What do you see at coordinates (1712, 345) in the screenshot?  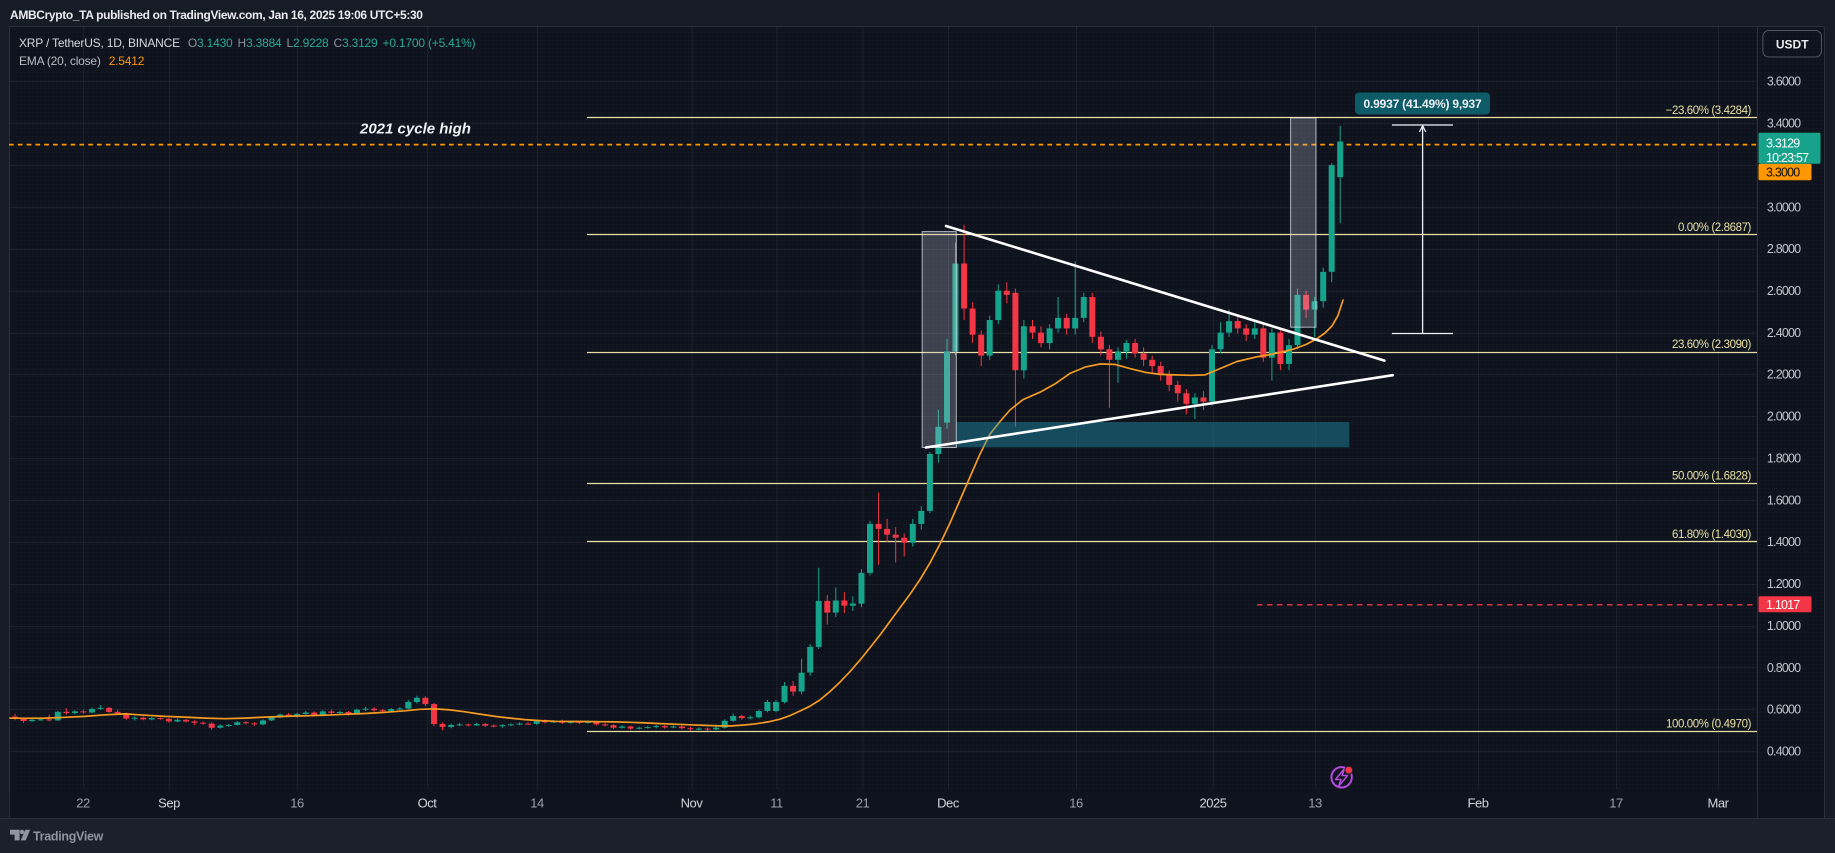 I see `svg-text: 23.60% (2.3090)` at bounding box center [1712, 345].